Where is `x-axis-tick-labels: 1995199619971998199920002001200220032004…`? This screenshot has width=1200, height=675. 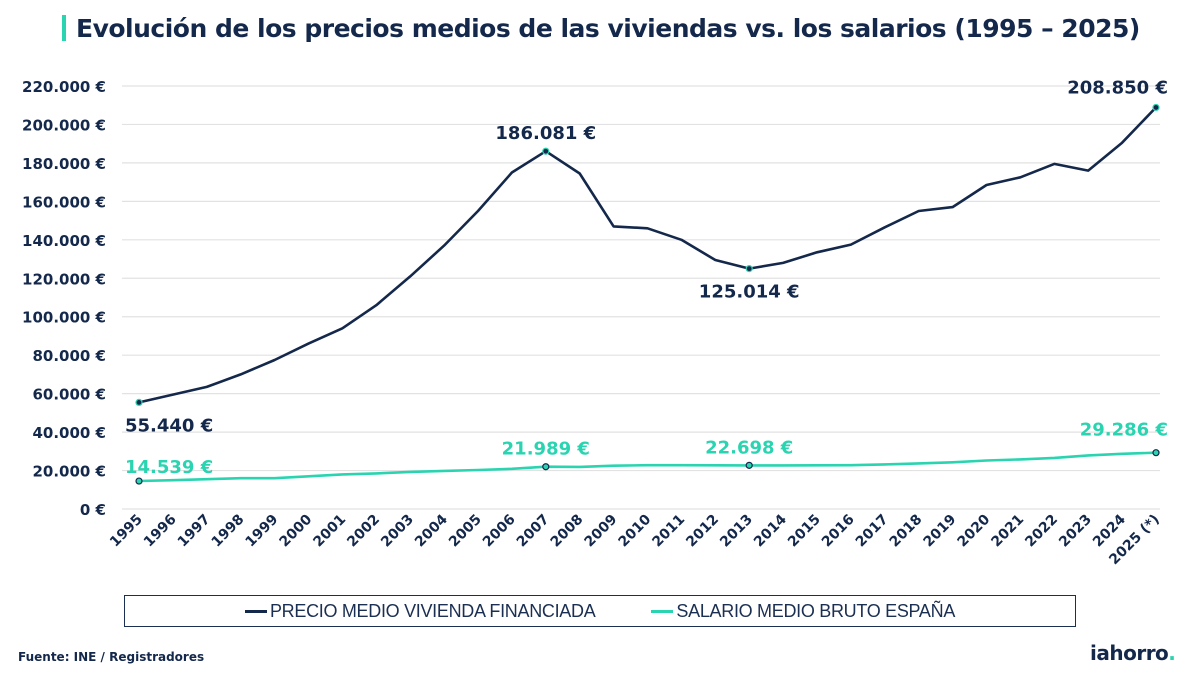 x-axis-tick-labels: 1995199619971998199920002001200220032004… is located at coordinates (635, 539).